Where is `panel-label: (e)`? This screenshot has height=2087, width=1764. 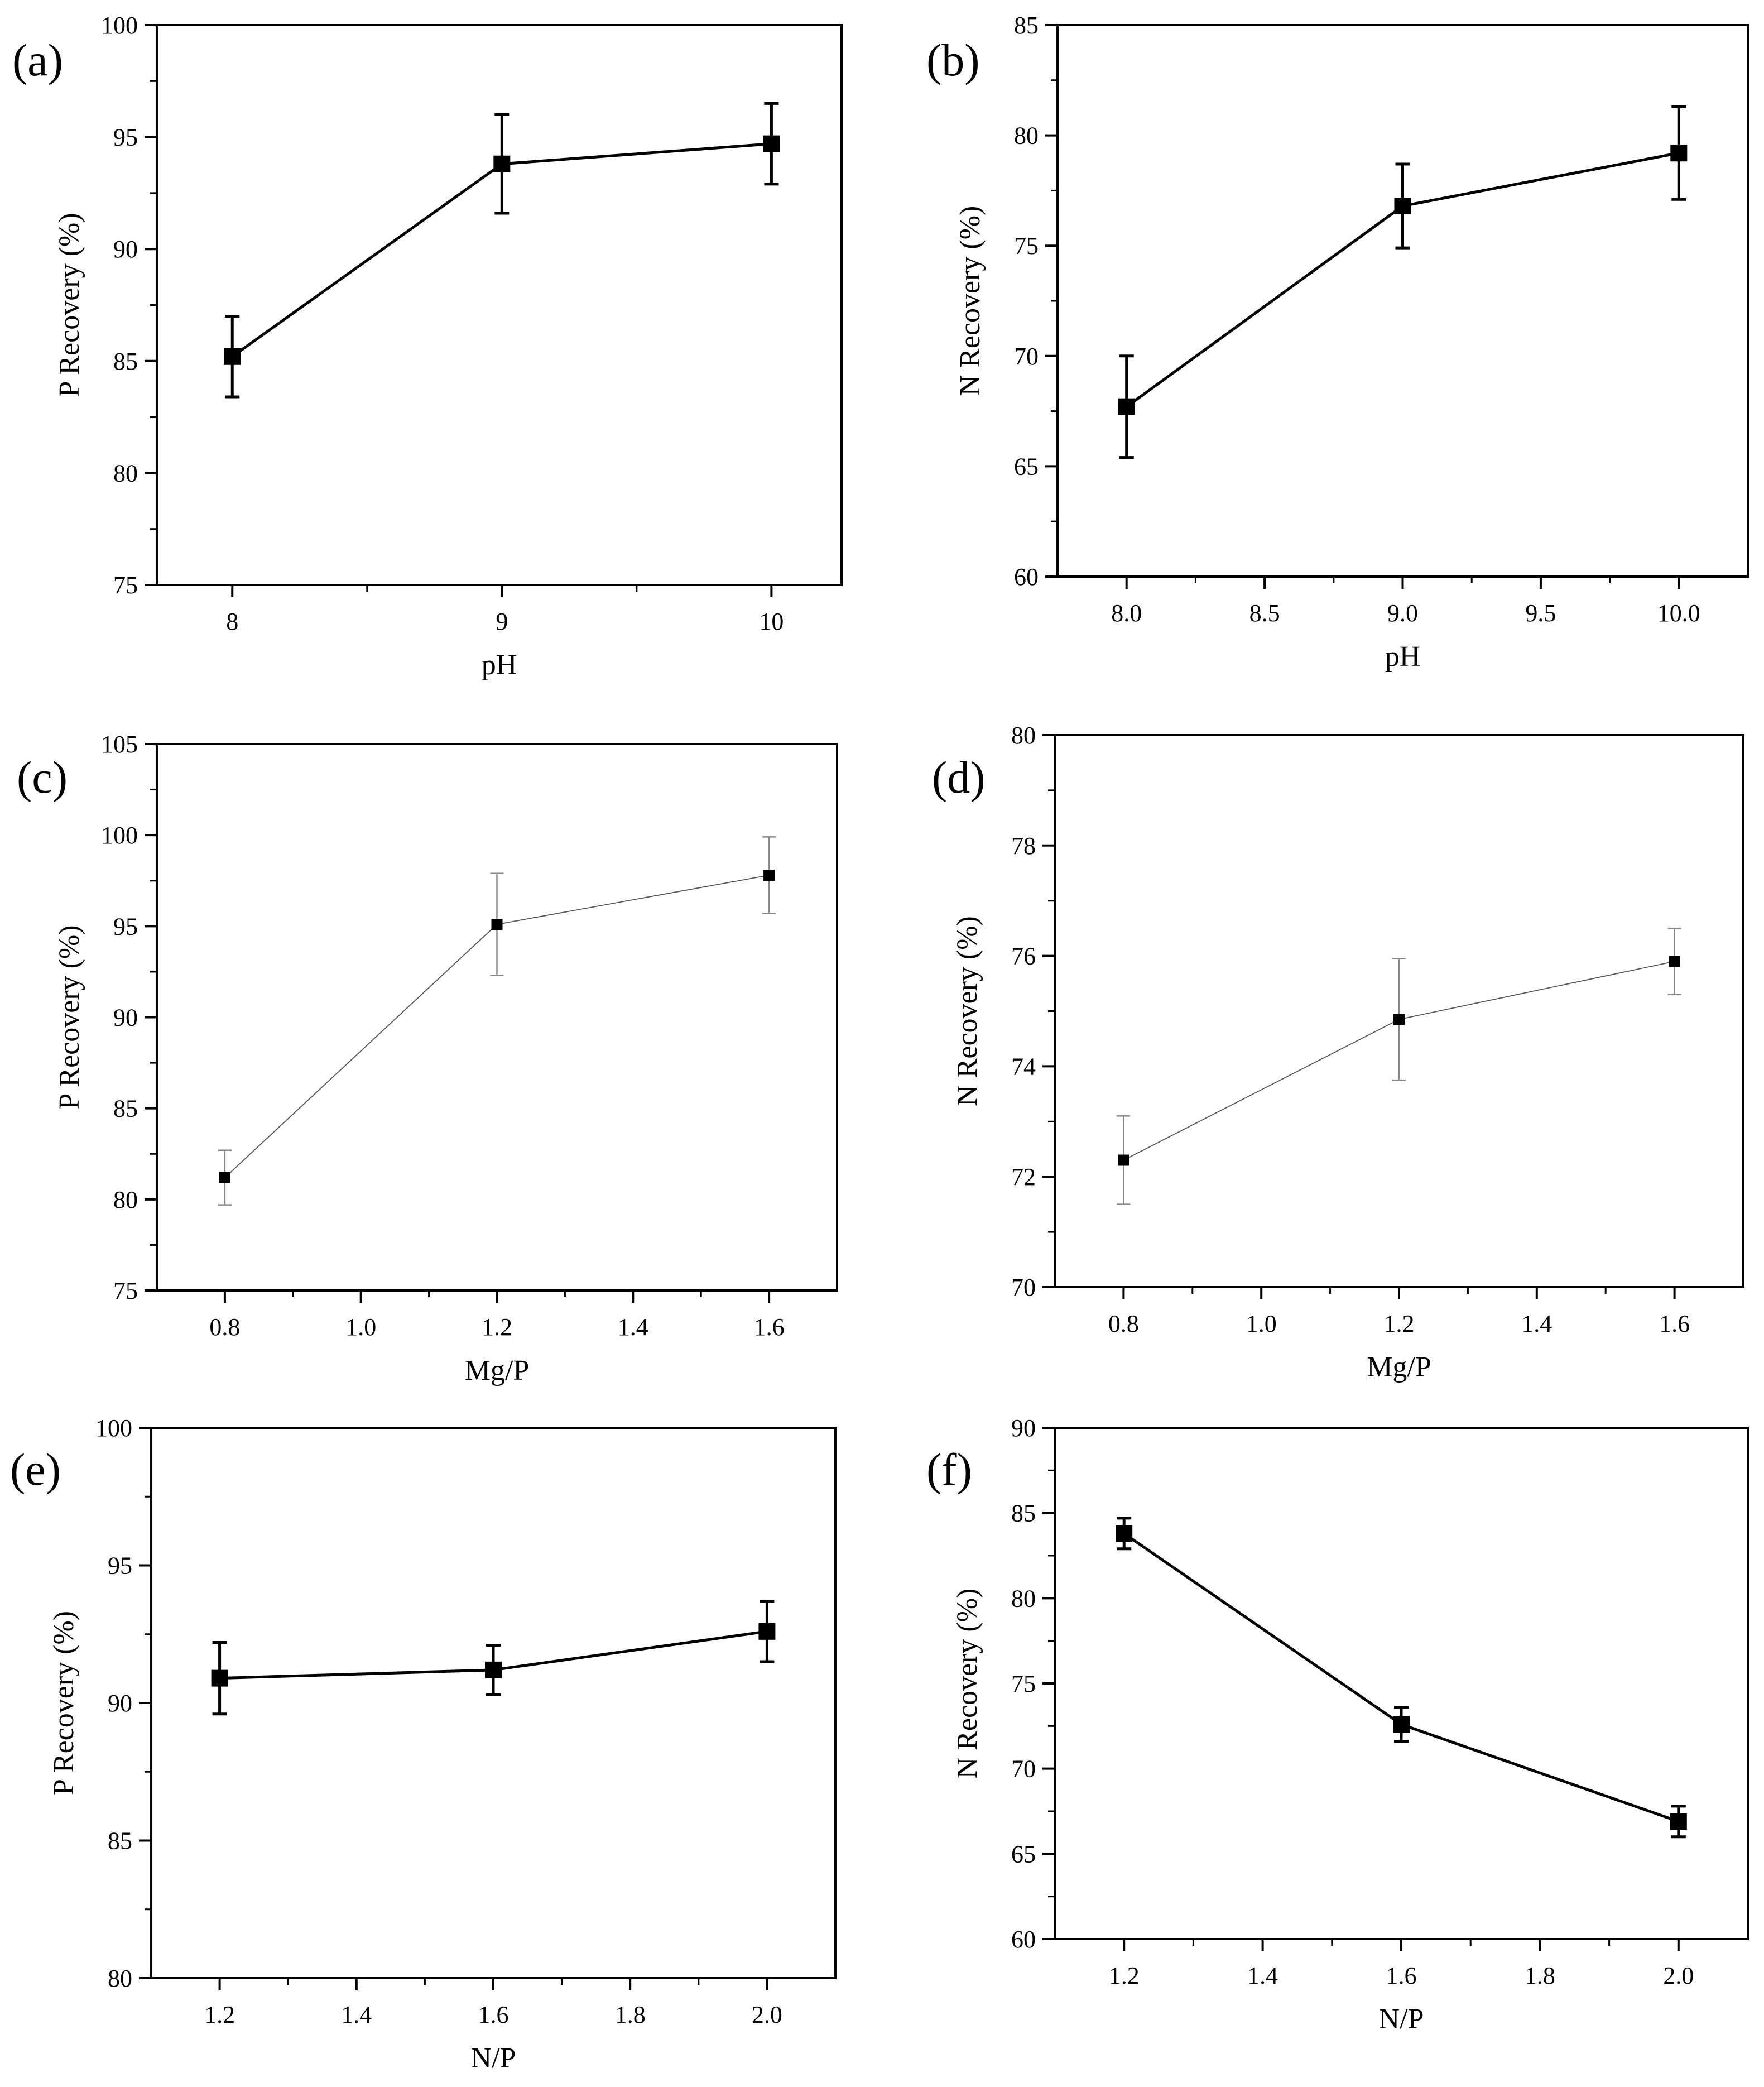
panel-label: (e) is located at coordinates (35, 1469).